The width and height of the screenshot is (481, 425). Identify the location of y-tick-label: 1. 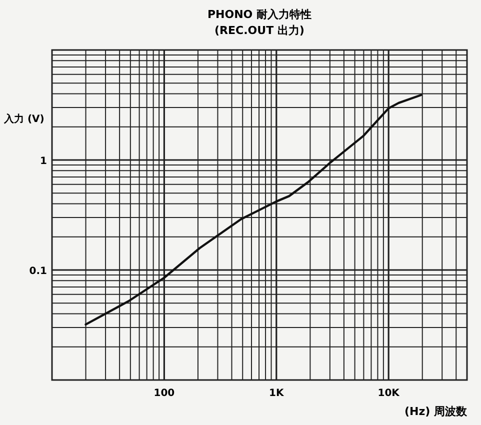
(44, 161).